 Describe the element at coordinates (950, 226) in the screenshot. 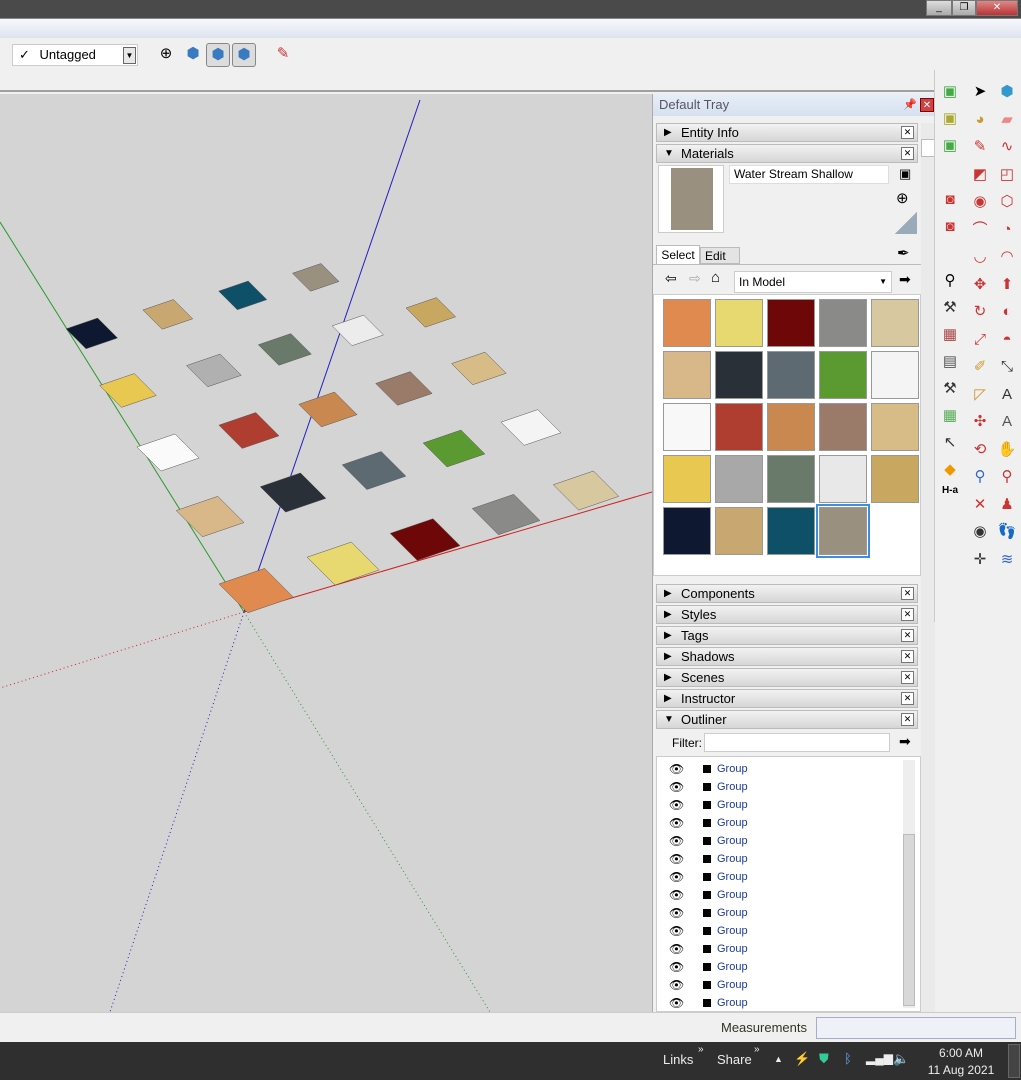

I see `section-fill-icon: ◙` at that location.